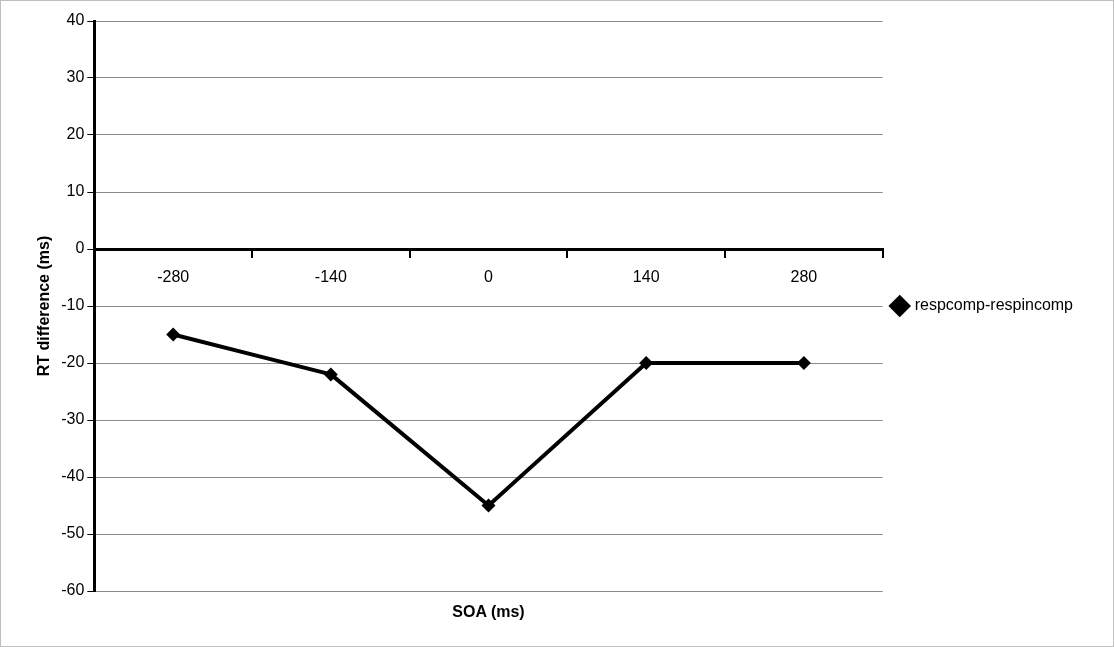  Describe the element at coordinates (73, 362) in the screenshot. I see `y-tick-label: -20` at that location.